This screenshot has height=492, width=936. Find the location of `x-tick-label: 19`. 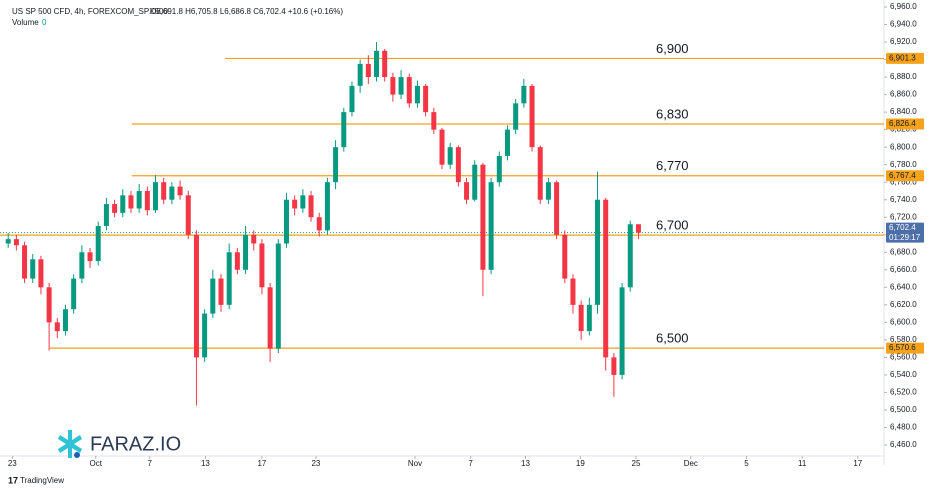

x-tick-label: 19 is located at coordinates (580, 463).